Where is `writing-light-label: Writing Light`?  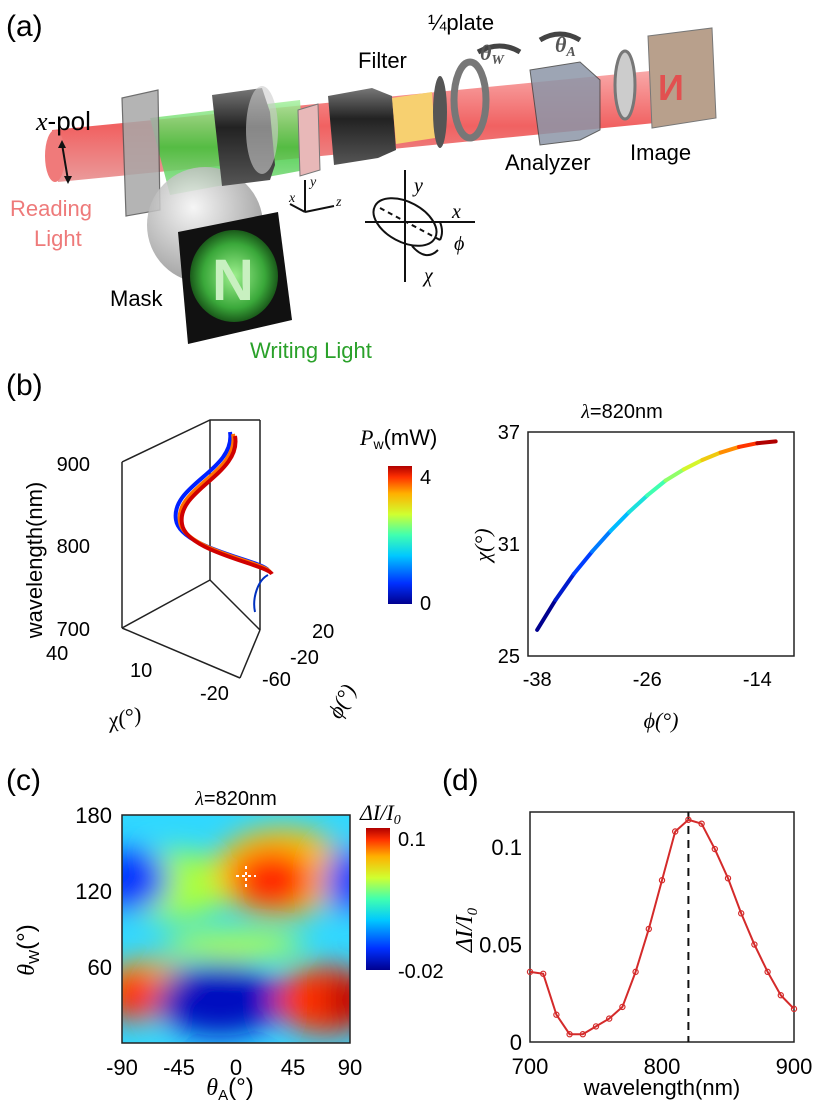
writing-light-label: Writing Light is located at coordinates (311, 350).